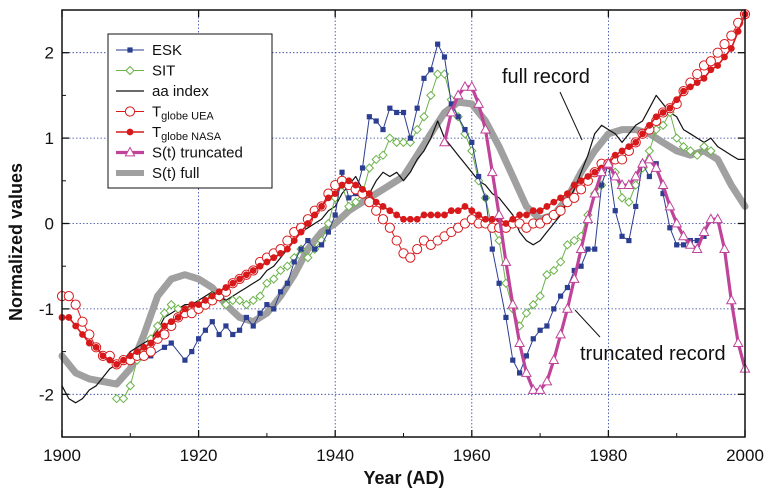 The height and width of the screenshot is (490, 766). Describe the element at coordinates (49, 224) in the screenshot. I see `y-tick-label: 0` at that location.